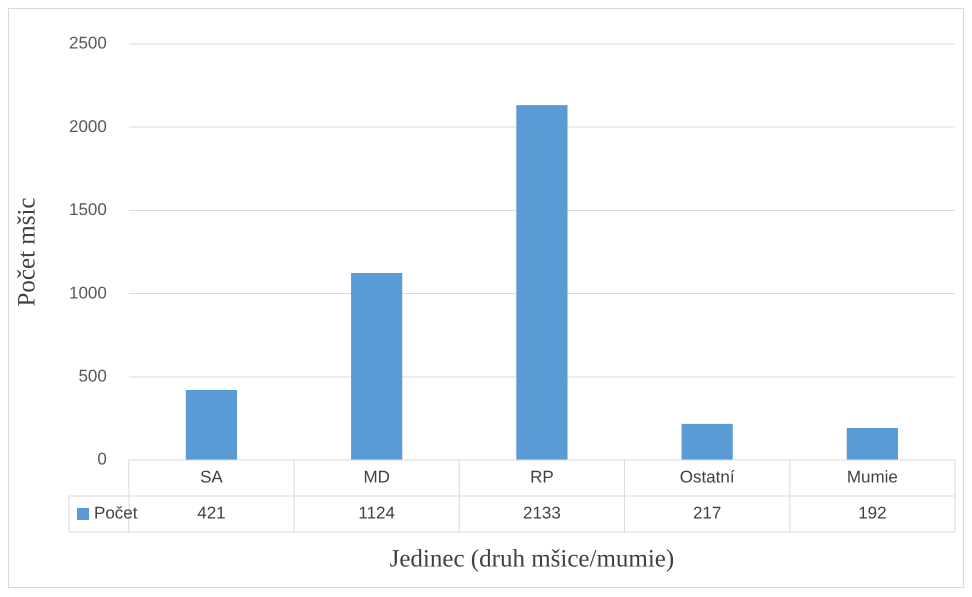 This screenshot has width=972, height=597. What do you see at coordinates (376, 513) in the screenshot?
I see `data-label: 1124` at bounding box center [376, 513].